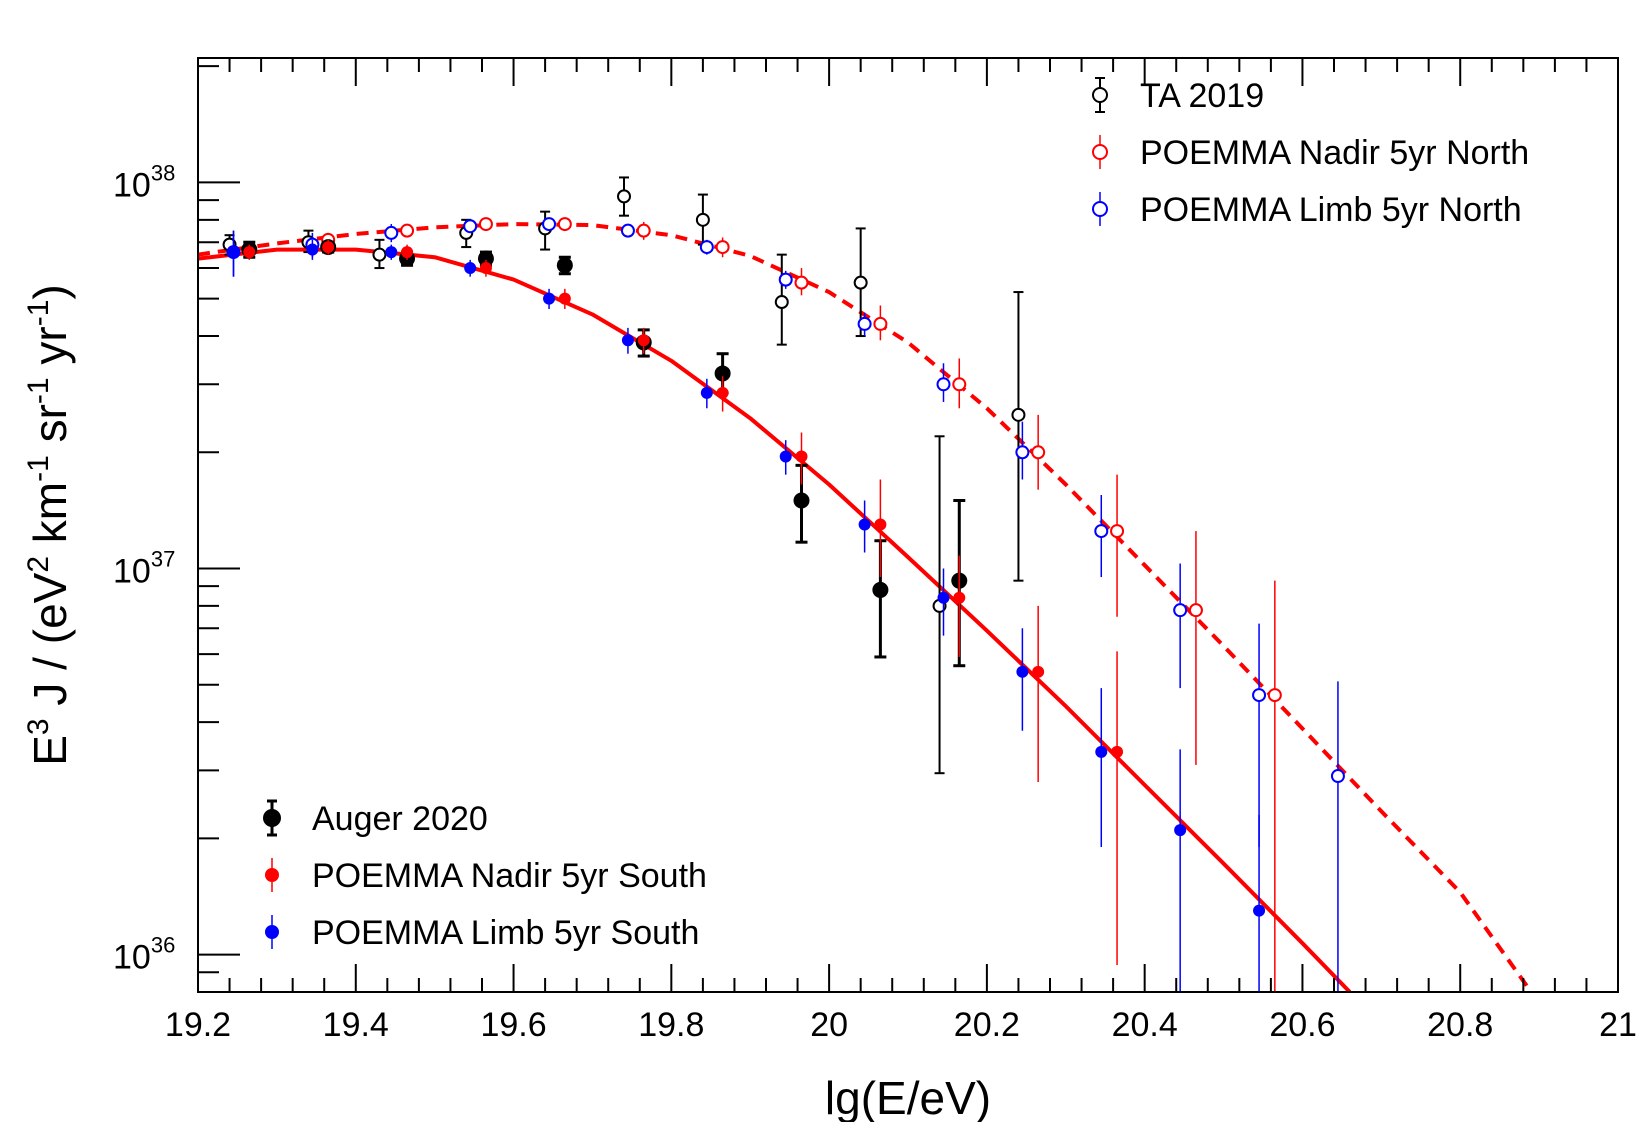 The image size is (1644, 1122). I want to click on y-tick-label: 1036, so click(144, 955).